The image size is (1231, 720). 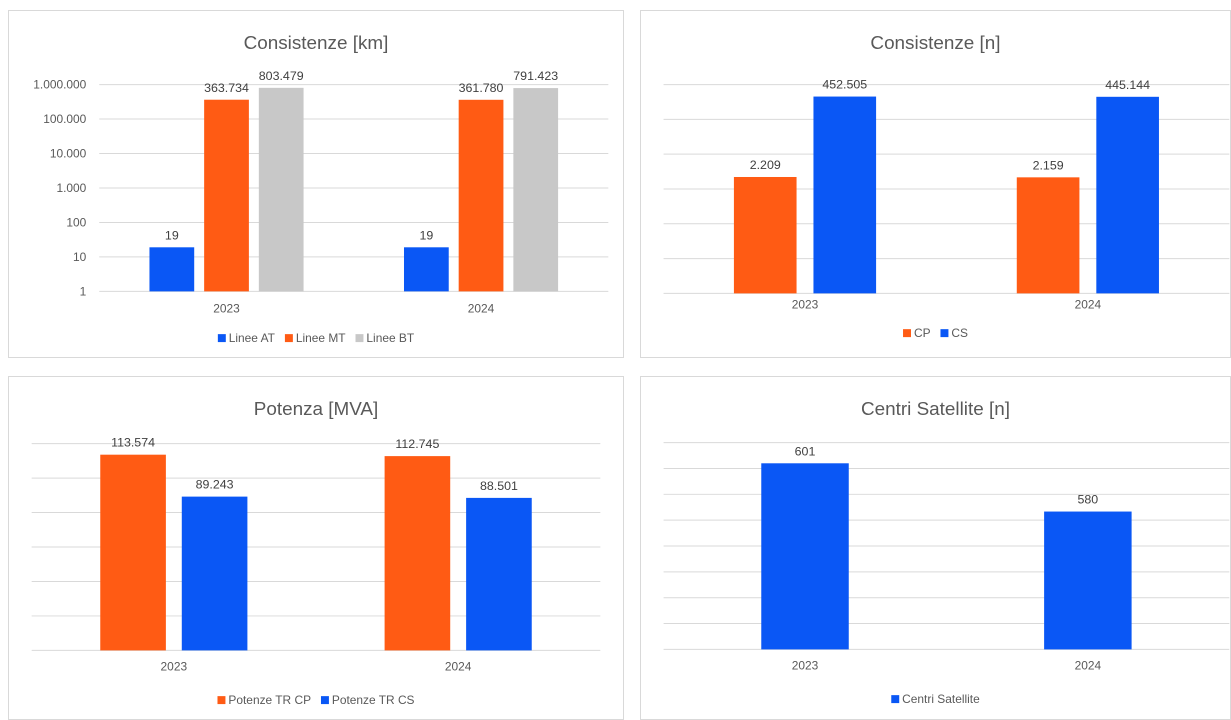 What do you see at coordinates (64, 119) in the screenshot?
I see `chart0-y-tick-label: 100.000` at bounding box center [64, 119].